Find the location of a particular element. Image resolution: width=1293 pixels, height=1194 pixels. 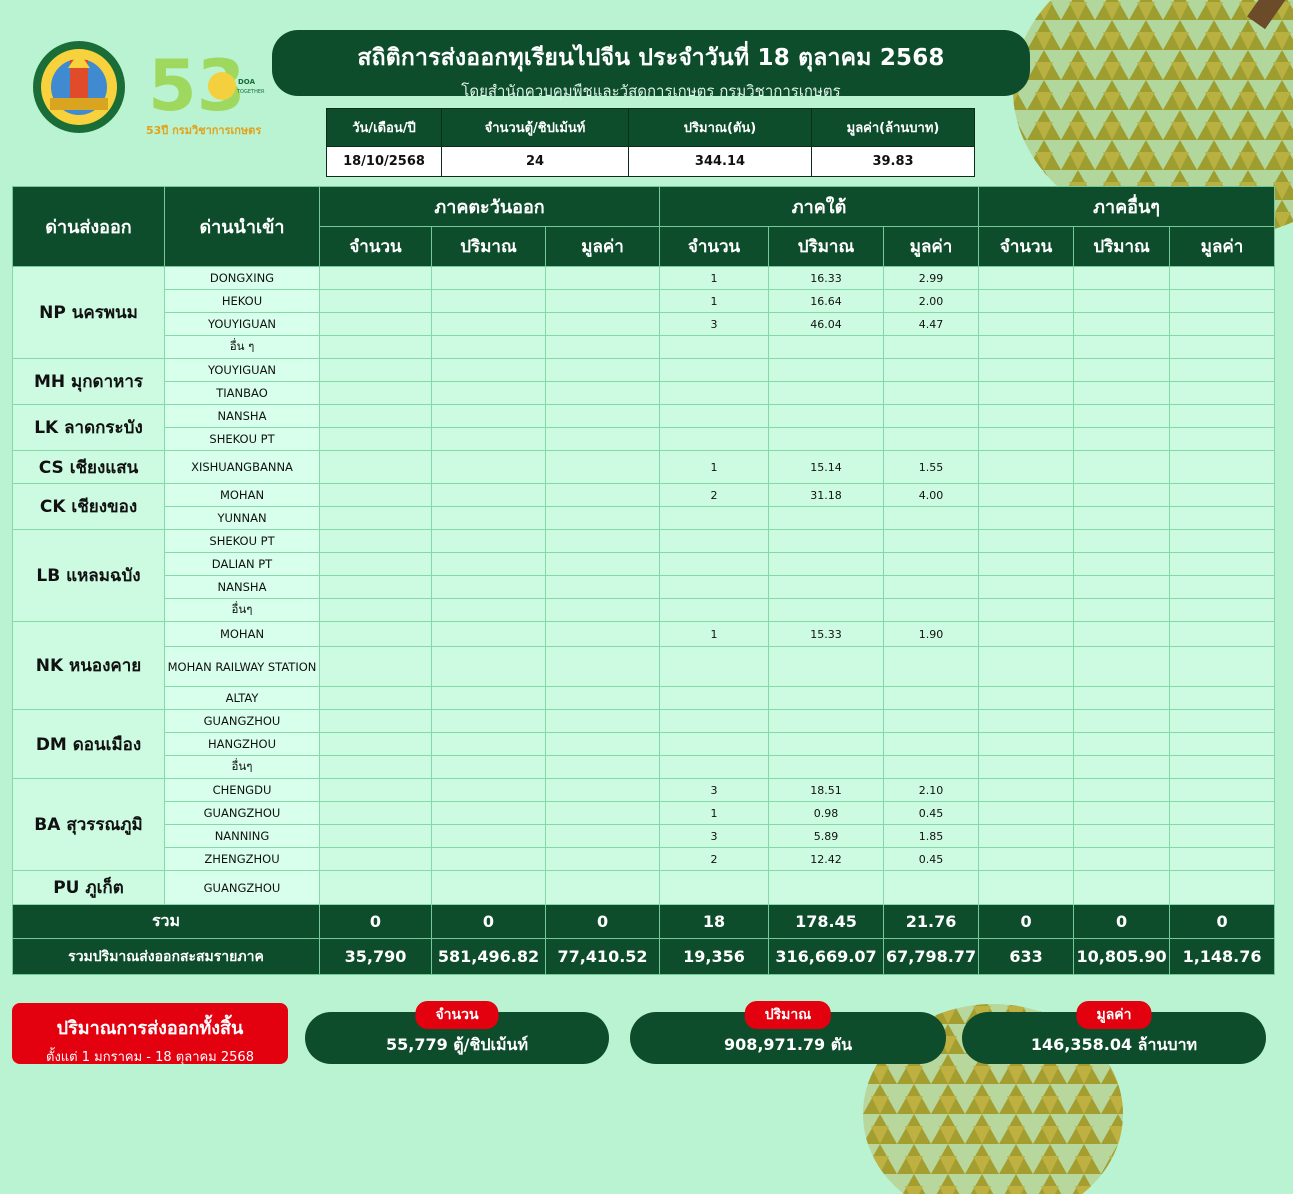

summary-header-count: จำนวนตู้/ชิปเม้นท์ is located at coordinates (535, 127).